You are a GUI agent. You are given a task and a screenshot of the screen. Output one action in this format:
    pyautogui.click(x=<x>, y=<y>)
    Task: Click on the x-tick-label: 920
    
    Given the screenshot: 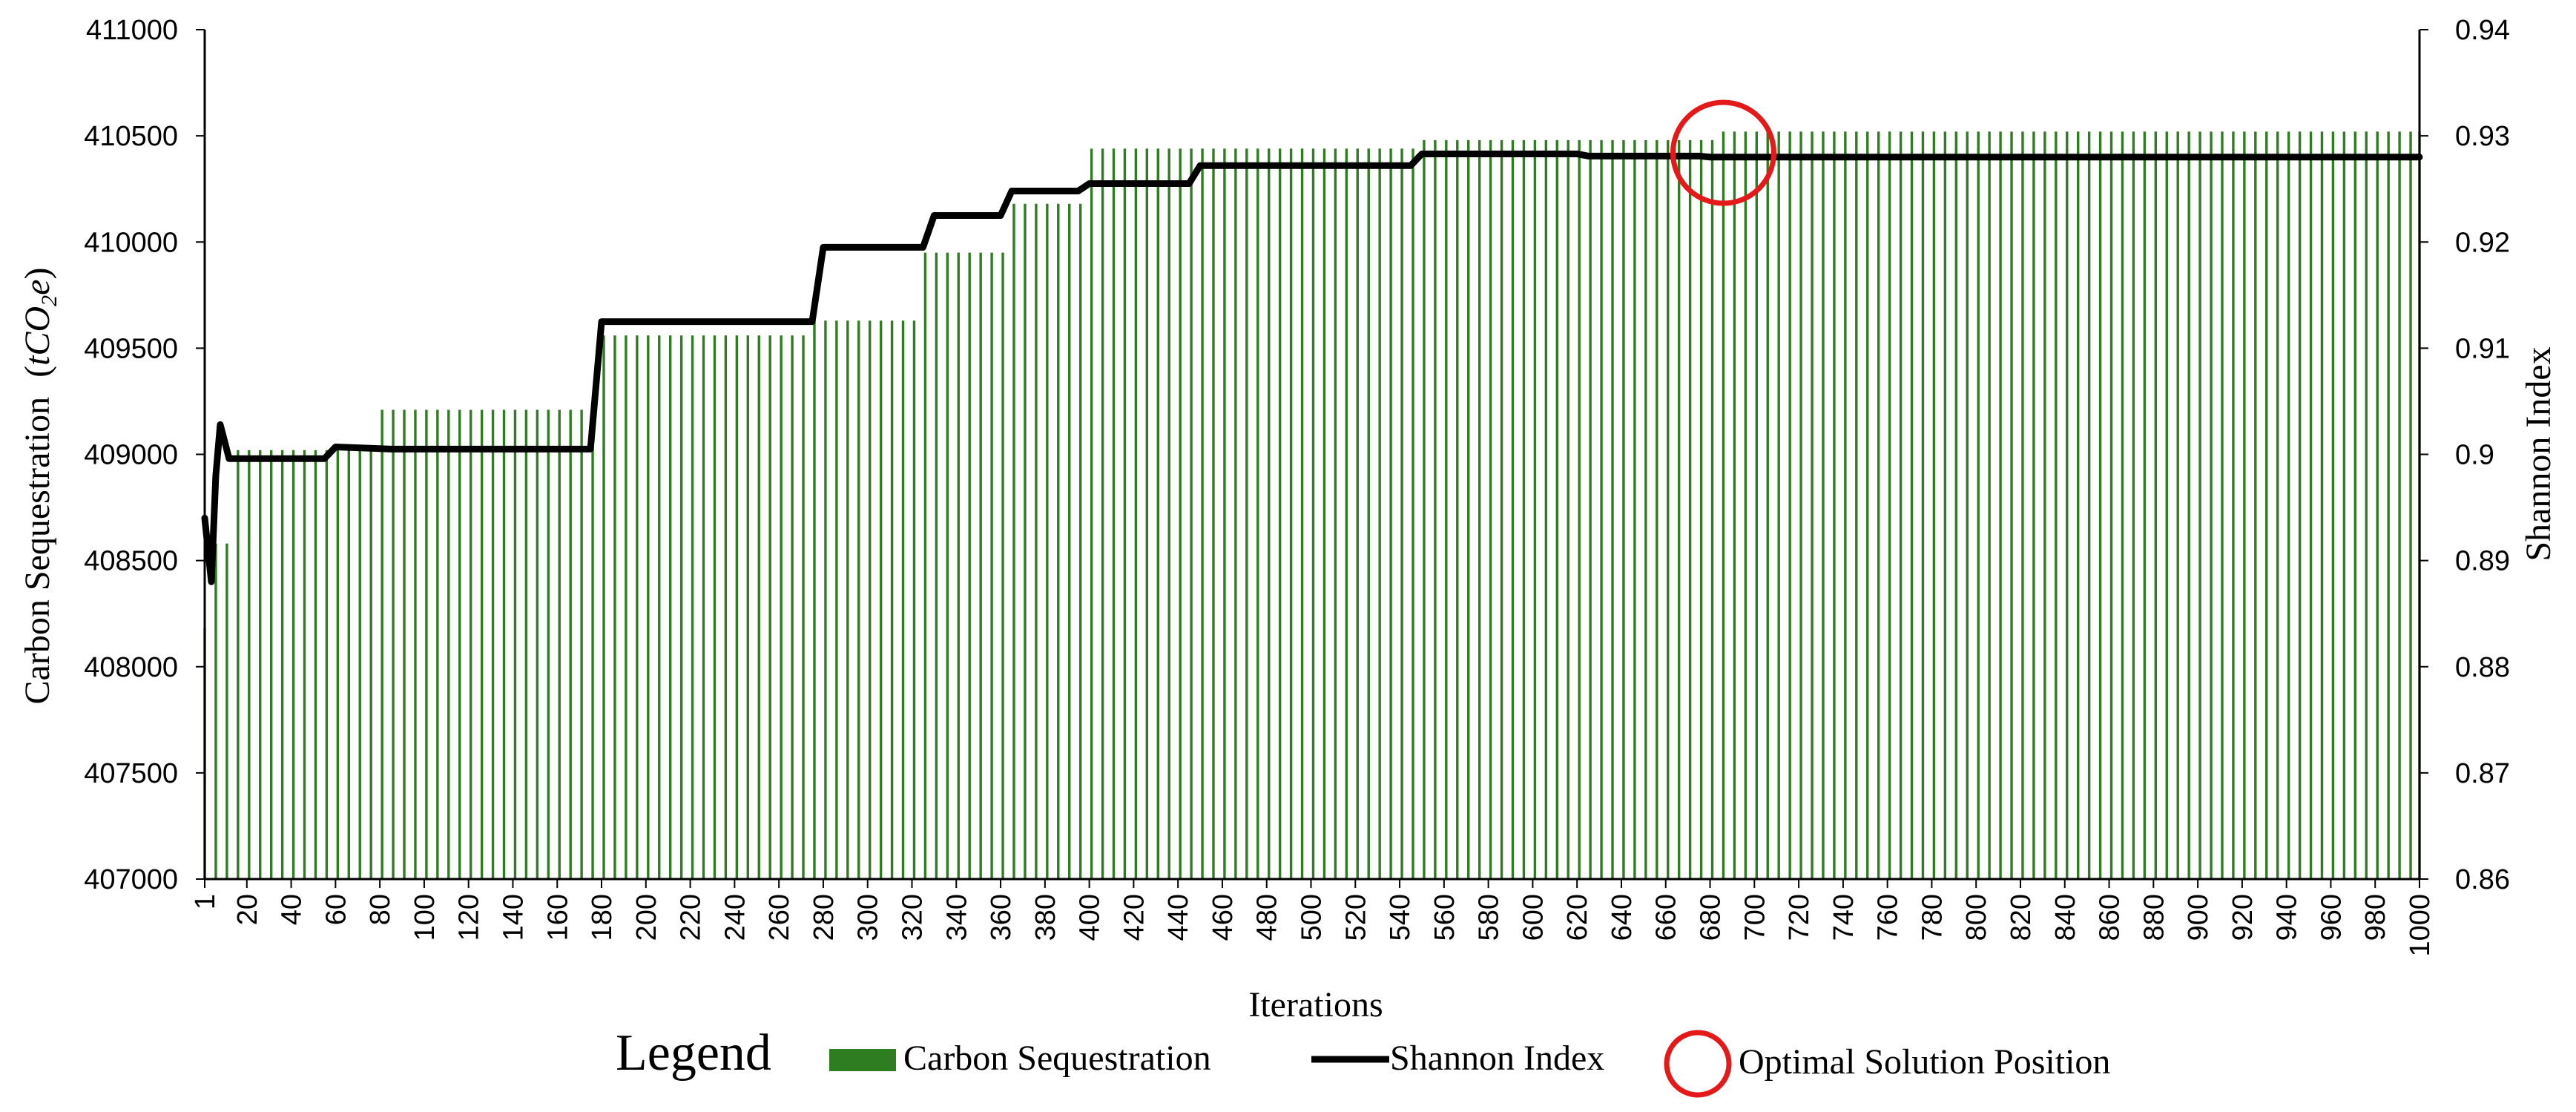 What is the action you would take?
    pyautogui.click(x=2243, y=917)
    